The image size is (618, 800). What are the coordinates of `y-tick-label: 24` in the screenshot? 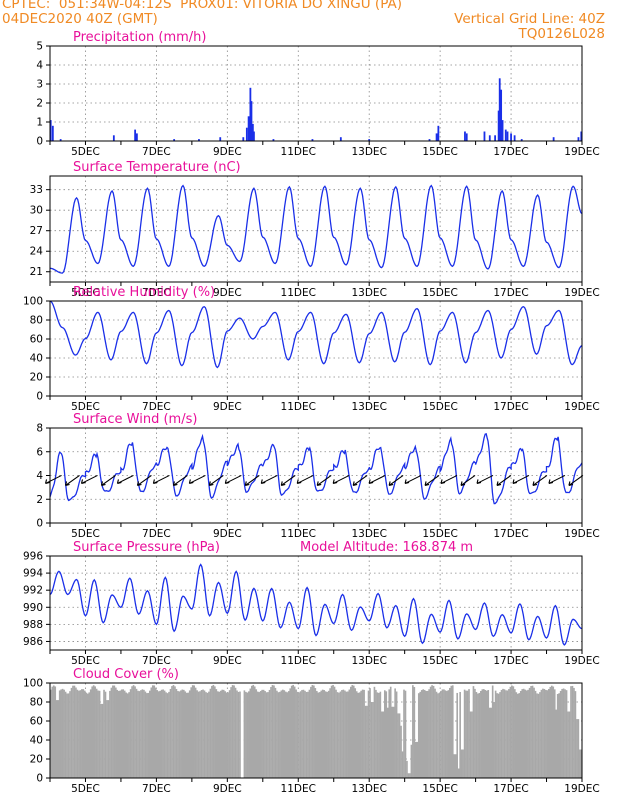 It's located at (37, 252).